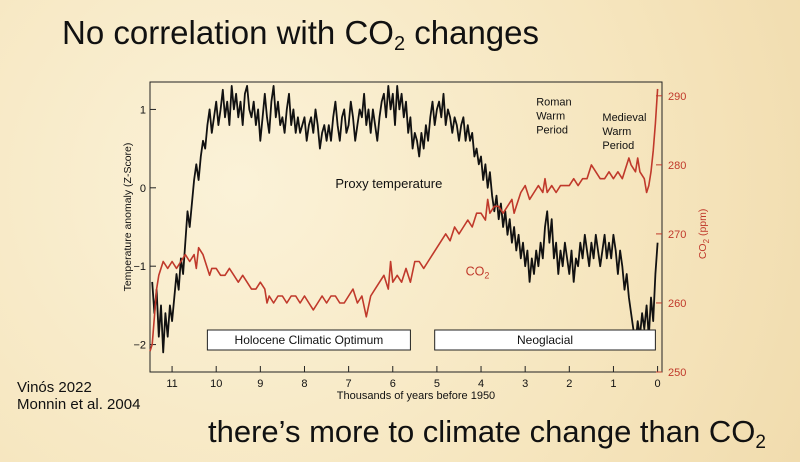  Describe the element at coordinates (525, 384) in the screenshot. I see `x-tick-label: 3` at that location.